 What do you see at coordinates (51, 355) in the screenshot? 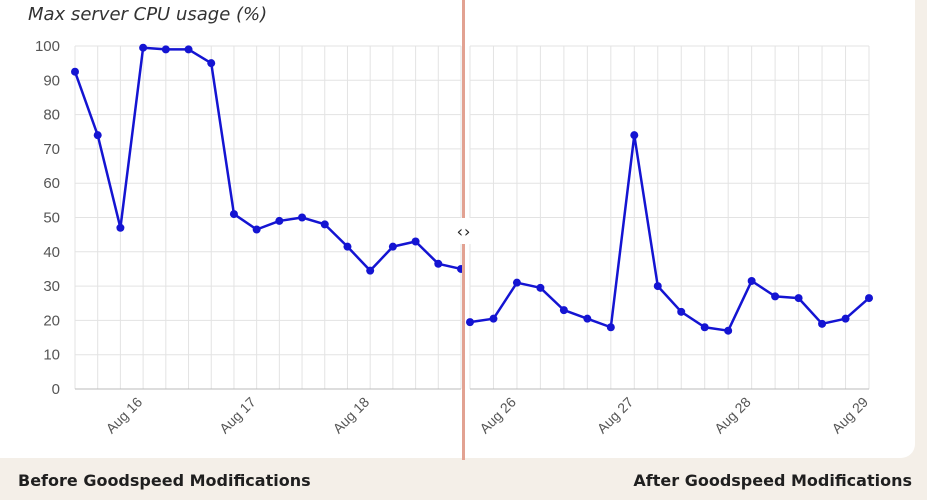
I see `y-tick-label: 10` at bounding box center [51, 355].